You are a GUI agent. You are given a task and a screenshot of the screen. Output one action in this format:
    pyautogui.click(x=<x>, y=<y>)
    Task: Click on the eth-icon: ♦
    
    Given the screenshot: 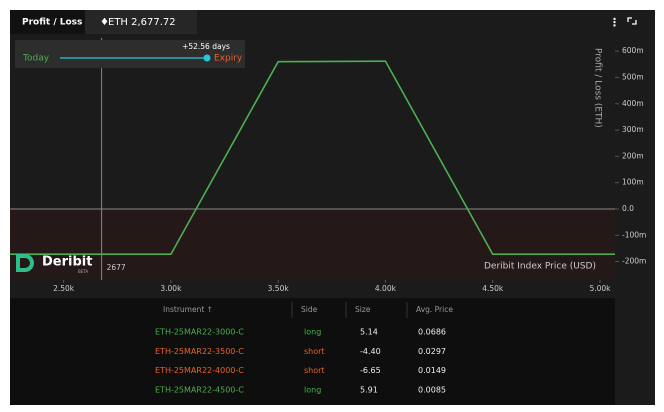 What is the action you would take?
    pyautogui.click(x=104, y=22)
    